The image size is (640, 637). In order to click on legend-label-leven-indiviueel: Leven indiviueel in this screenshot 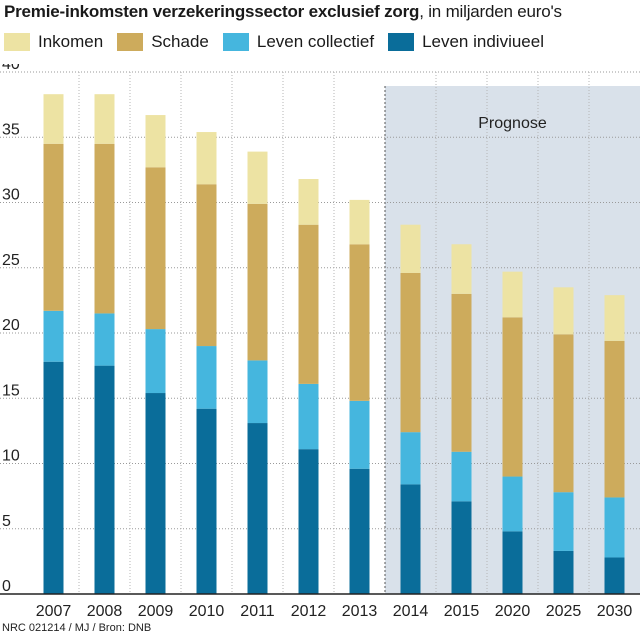, I will do `click(483, 41)`.